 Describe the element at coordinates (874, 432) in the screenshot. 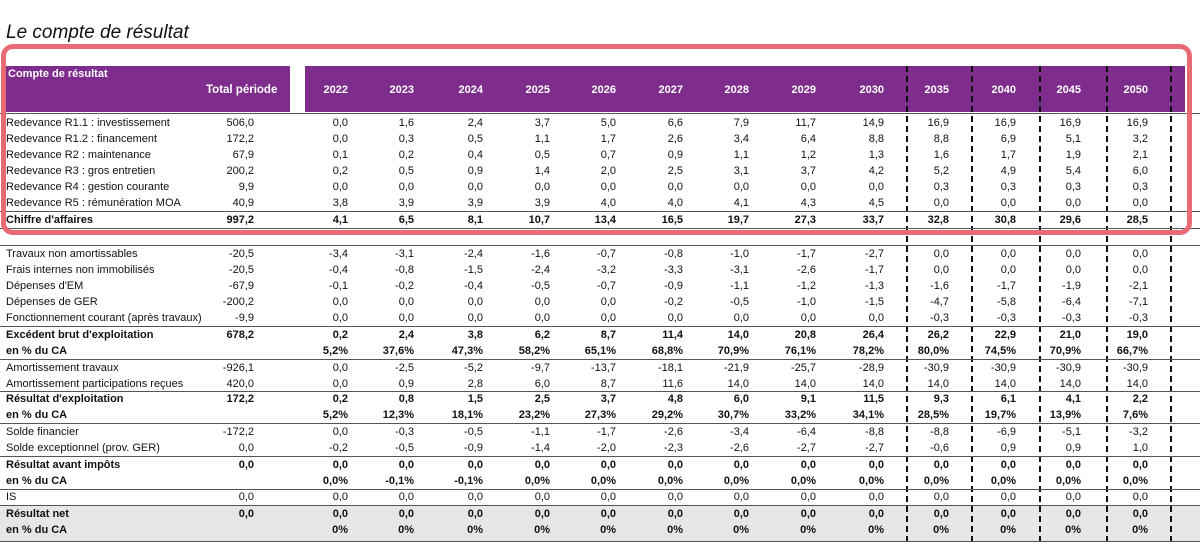

I see `row-value: -8,8` at that location.